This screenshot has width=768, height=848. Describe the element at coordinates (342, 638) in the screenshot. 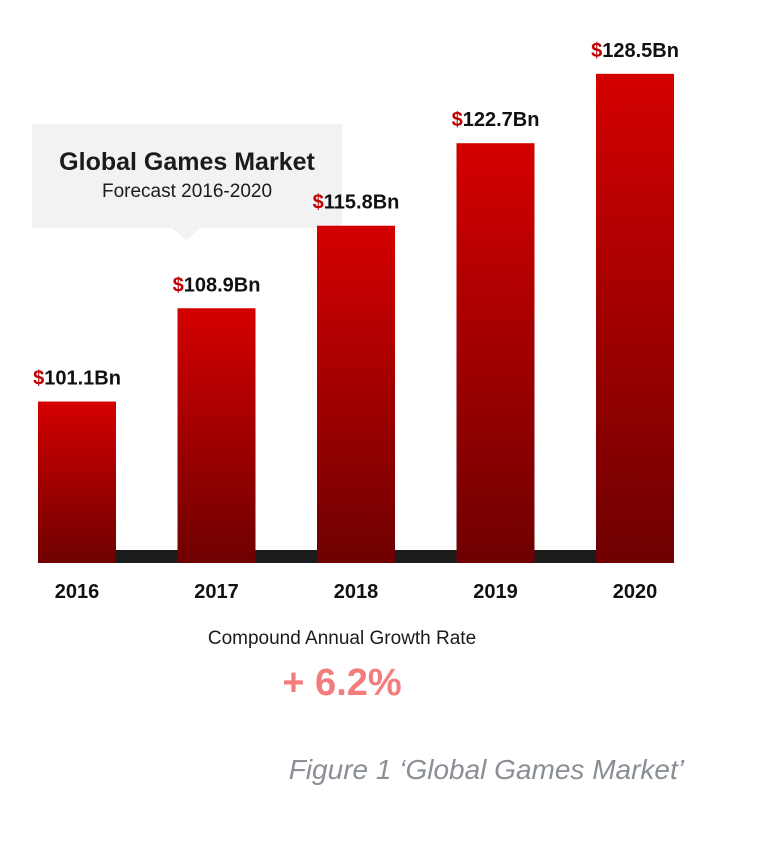

I see `cagr-label: Compound Annual Growth Rate` at that location.